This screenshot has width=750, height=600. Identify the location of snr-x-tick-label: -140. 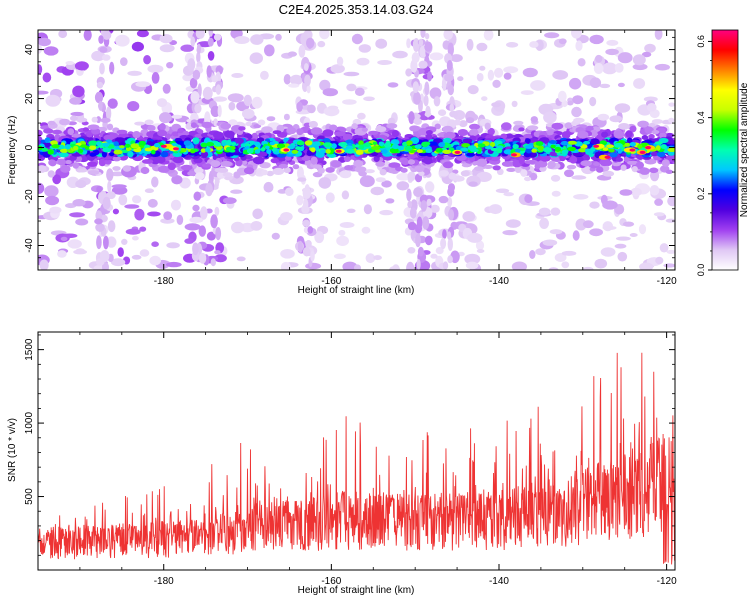
(499, 581).